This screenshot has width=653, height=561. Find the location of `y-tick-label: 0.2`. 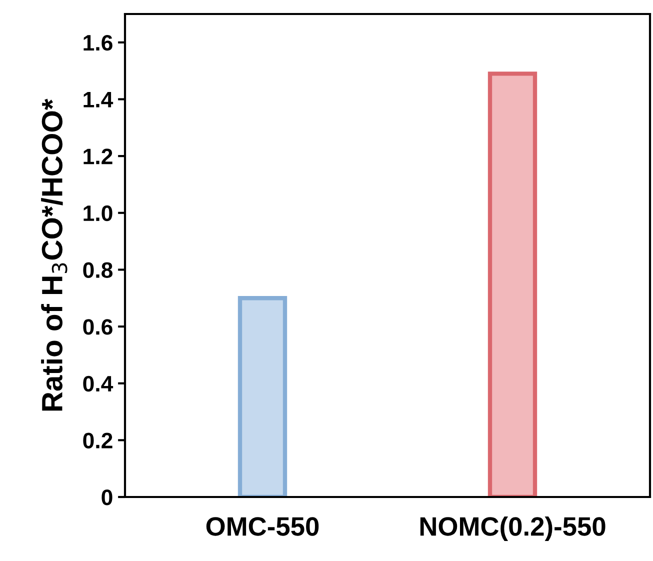

y-tick-label: 0.2 is located at coordinates (97, 440).